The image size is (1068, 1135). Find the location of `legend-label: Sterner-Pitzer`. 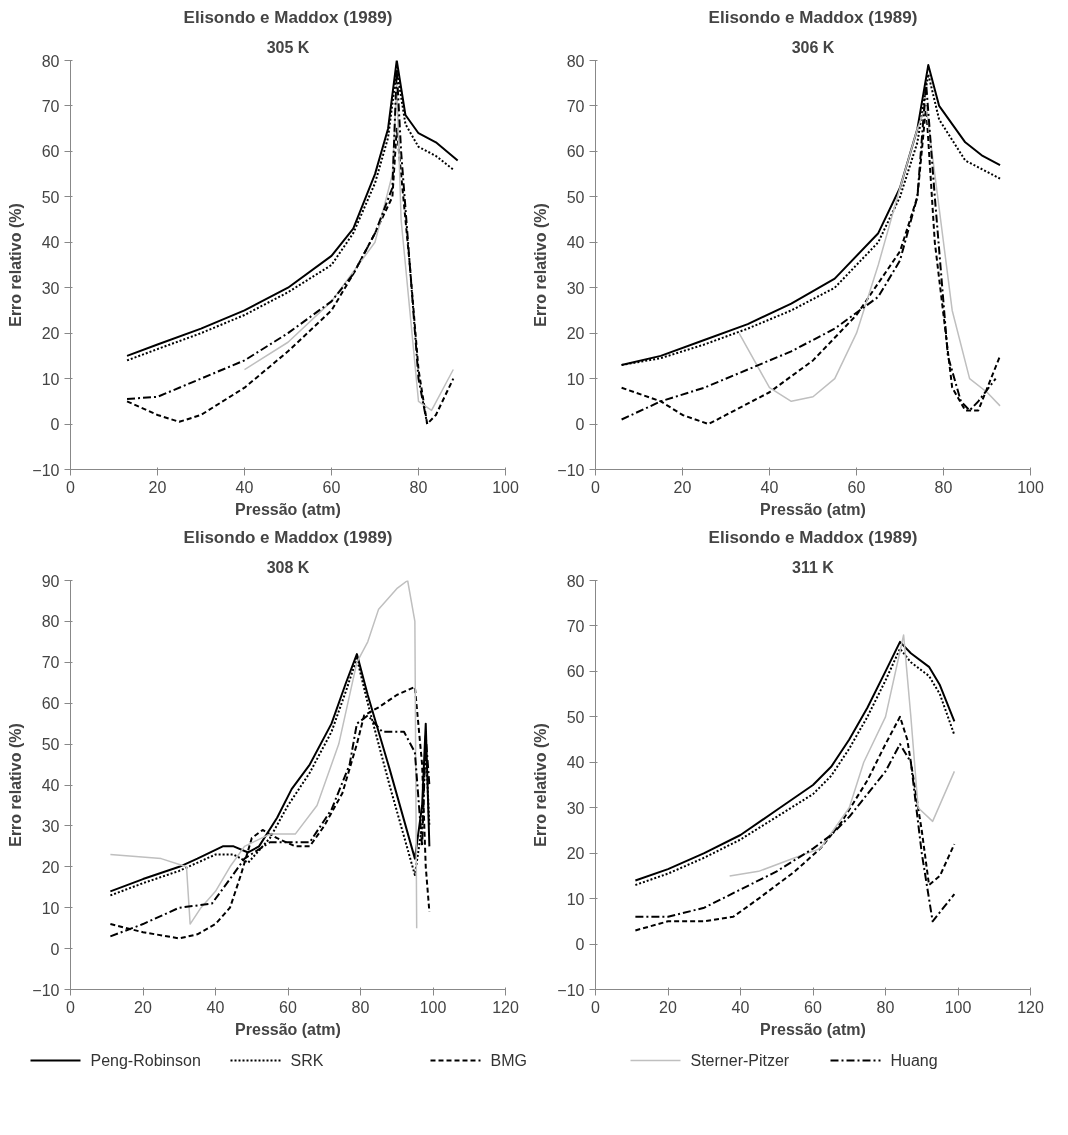

legend-label: Sterner-Pitzer is located at coordinates (740, 1060).